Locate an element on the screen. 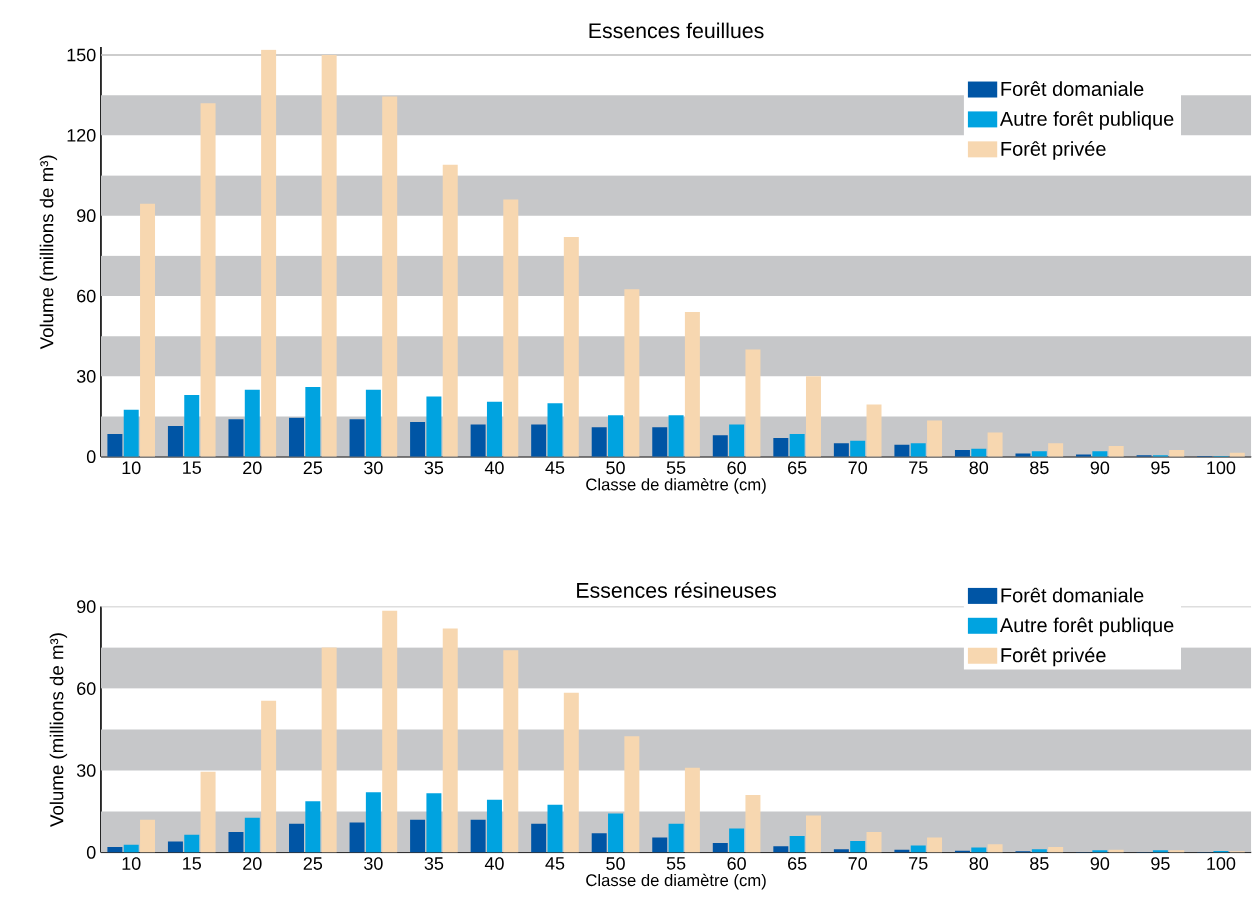 Image resolution: width=1252 pixels, height=901 pixels. y-tick-label: 120 is located at coordinates (81, 135).